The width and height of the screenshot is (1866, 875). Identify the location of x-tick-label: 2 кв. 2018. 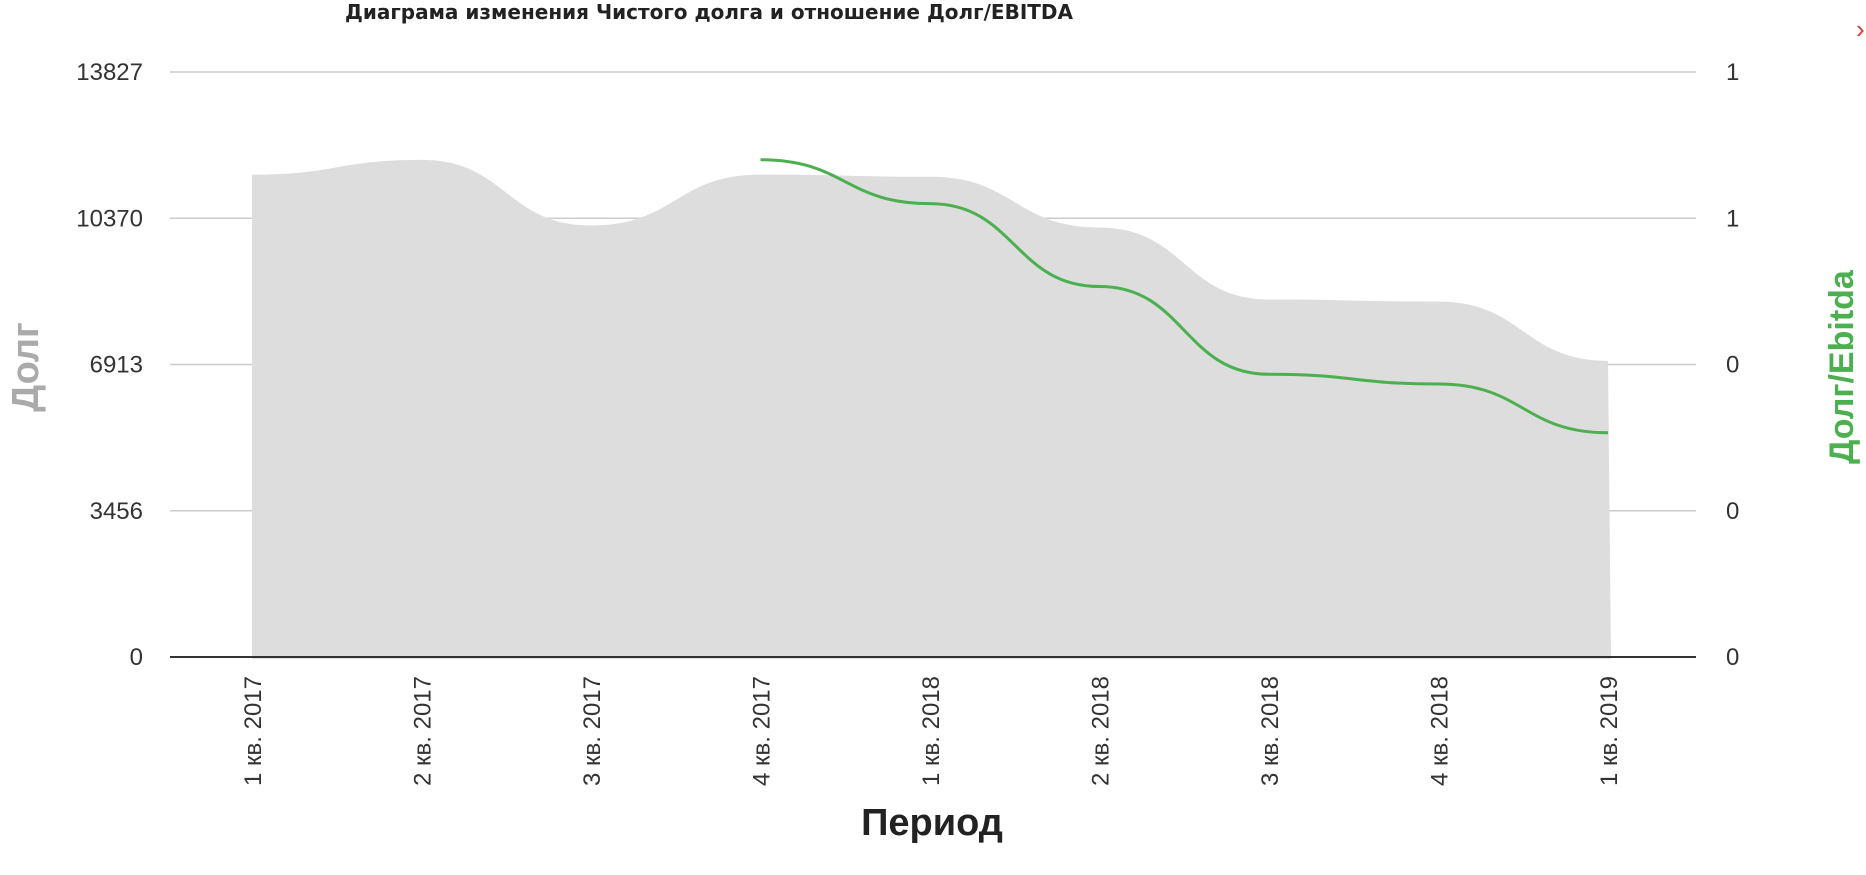
(1101, 731).